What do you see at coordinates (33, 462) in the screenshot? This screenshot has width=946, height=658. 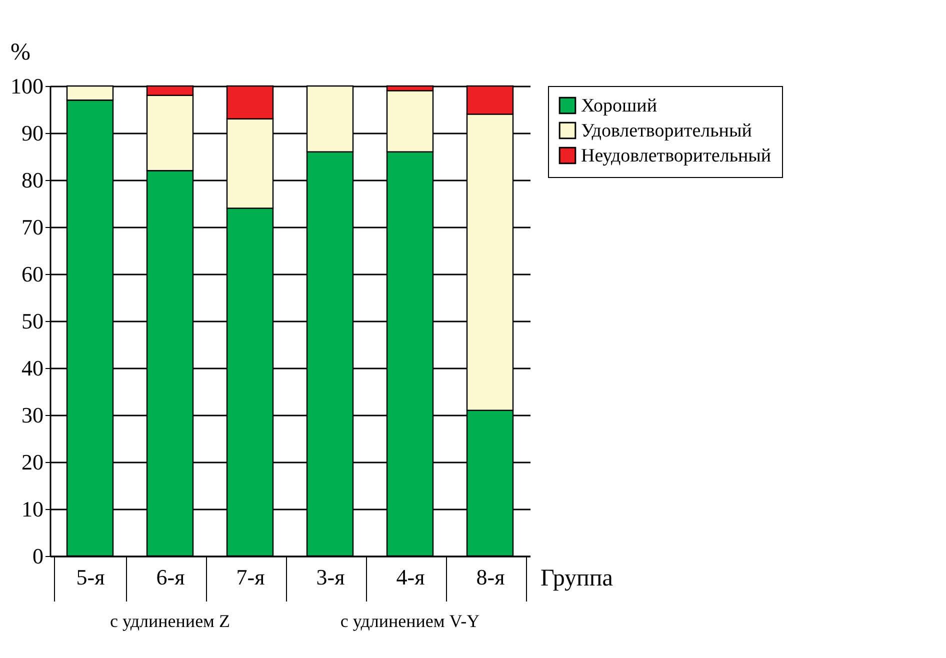 I see `y-tick-label: 20` at bounding box center [33, 462].